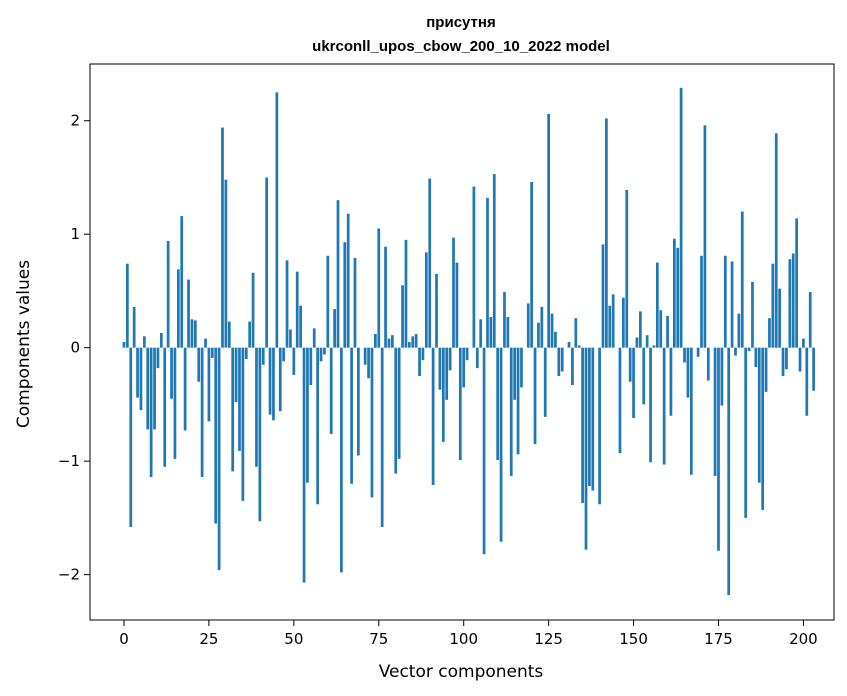  What do you see at coordinates (75, 121) in the screenshot?
I see `y-tick-label: 2` at bounding box center [75, 121].